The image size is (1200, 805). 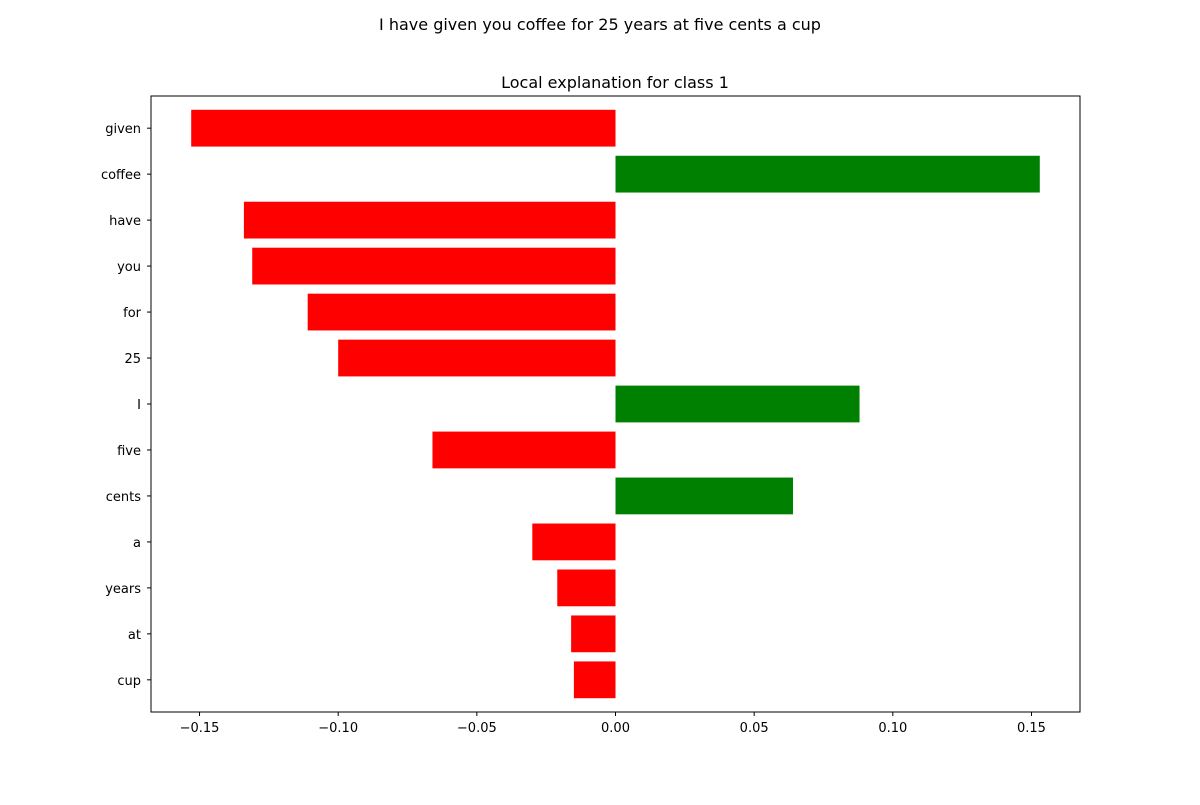 I want to click on x-tick-label: 0.15, so click(x=1031, y=728).